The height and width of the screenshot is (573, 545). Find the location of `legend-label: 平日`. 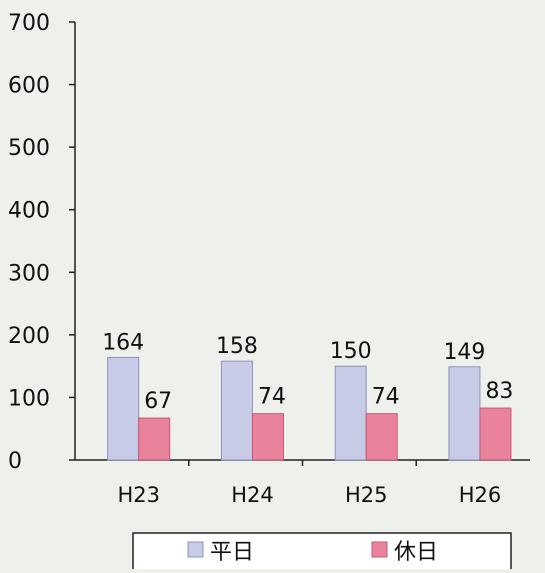

legend-label: 平日 is located at coordinates (232, 552).